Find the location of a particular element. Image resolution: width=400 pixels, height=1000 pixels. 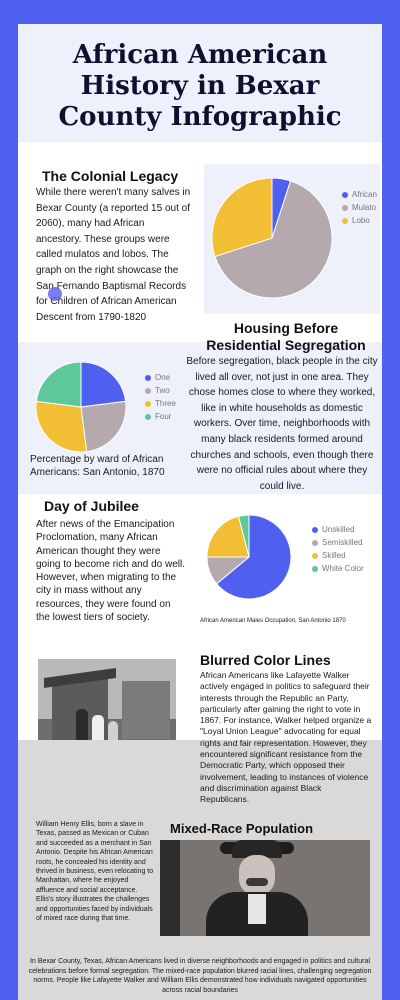

pie-slice-mulato is located at coordinates (273, 239).